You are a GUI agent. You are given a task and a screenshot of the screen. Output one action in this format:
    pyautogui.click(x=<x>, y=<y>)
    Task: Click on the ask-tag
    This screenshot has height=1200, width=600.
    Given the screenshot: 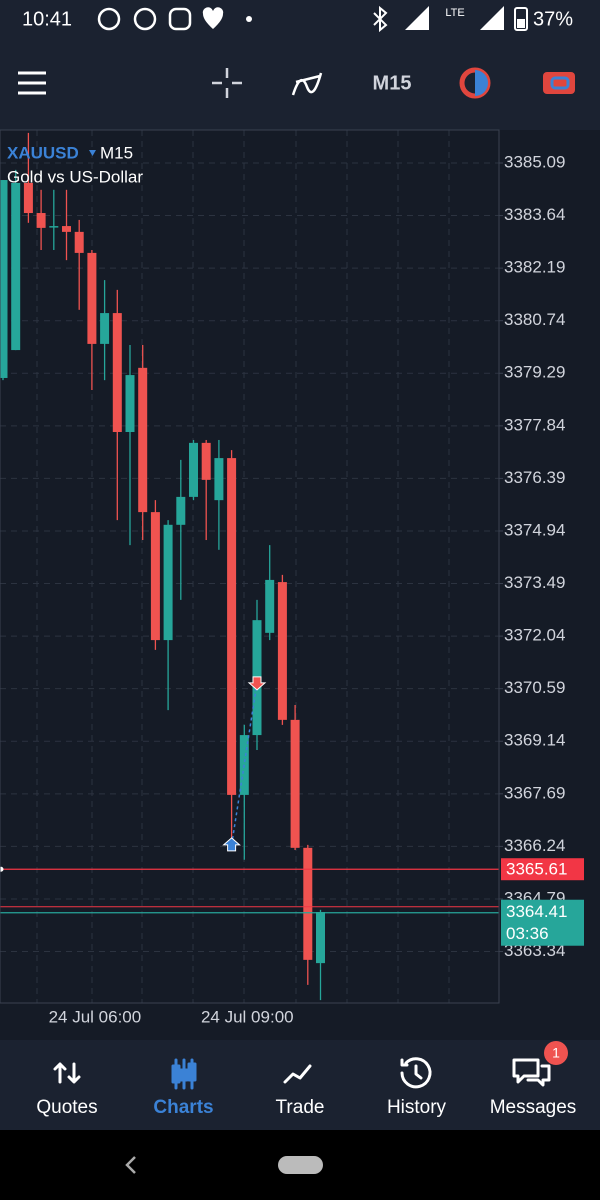 What is the action you would take?
    pyautogui.click(x=542, y=869)
    